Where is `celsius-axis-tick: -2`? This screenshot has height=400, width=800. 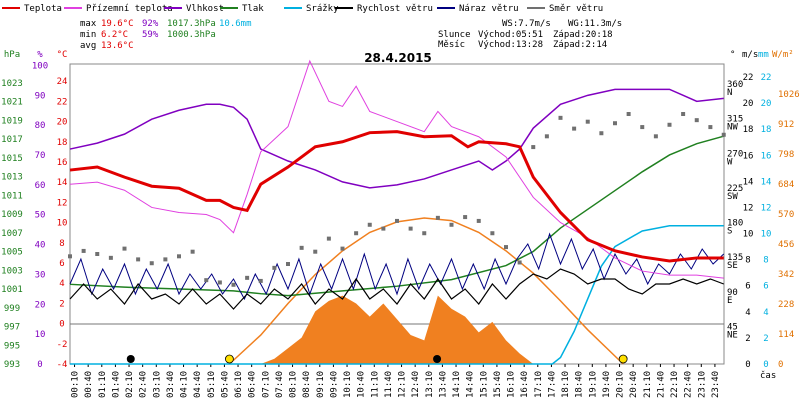 celsius-axis-tick: -2 is located at coordinates (62, 345).